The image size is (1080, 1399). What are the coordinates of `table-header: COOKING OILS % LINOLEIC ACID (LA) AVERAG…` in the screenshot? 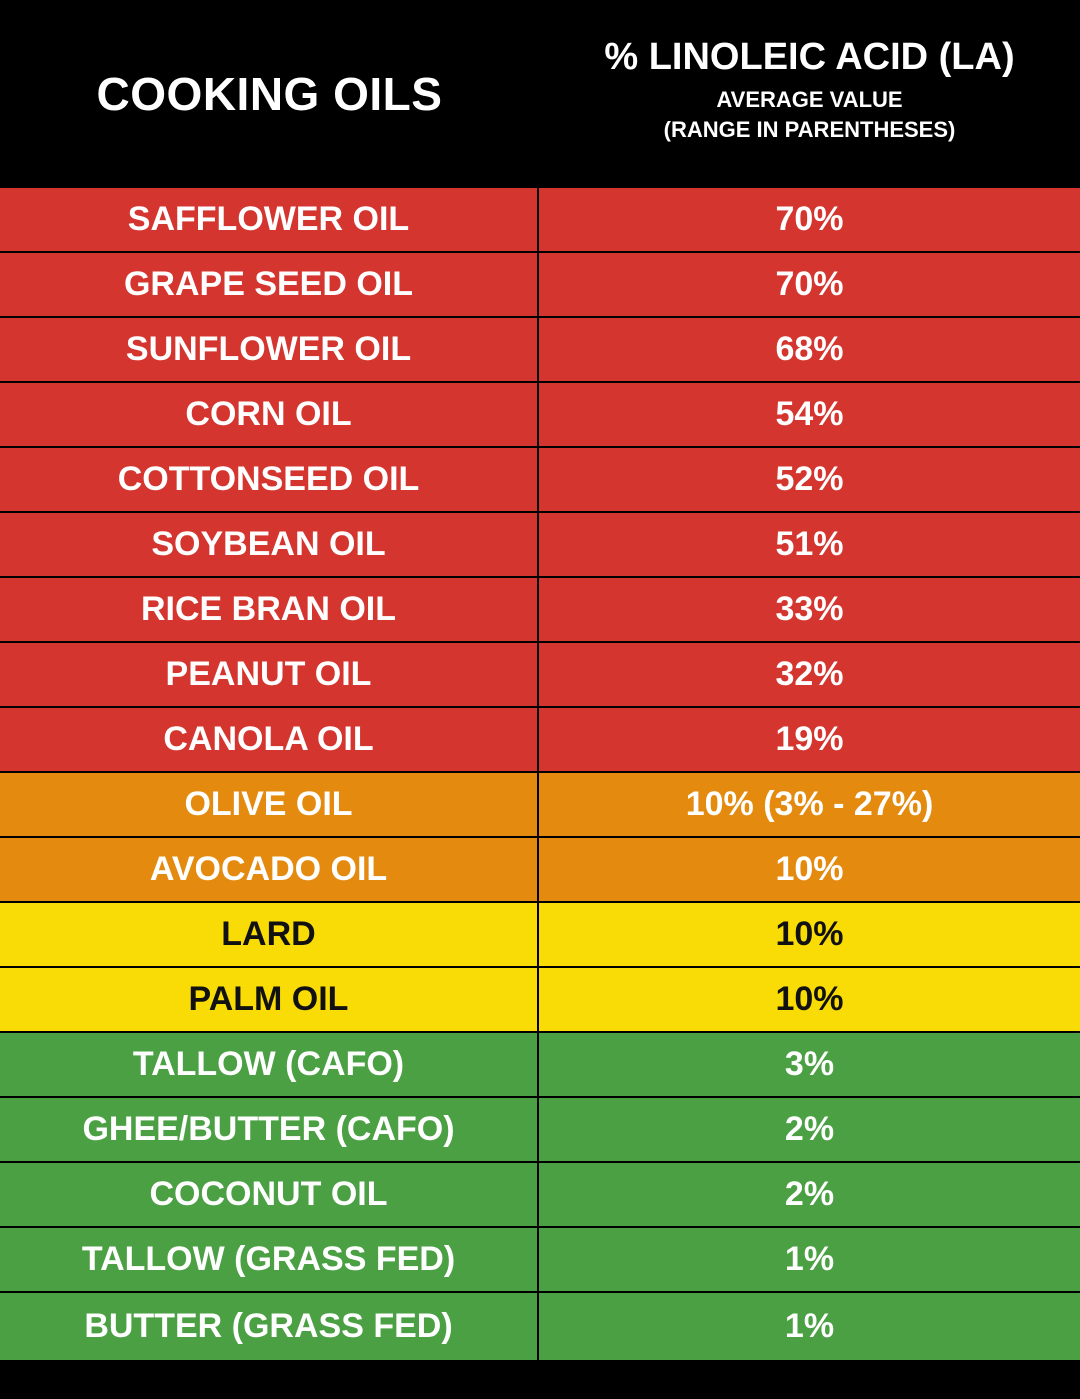 It's located at (540, 94).